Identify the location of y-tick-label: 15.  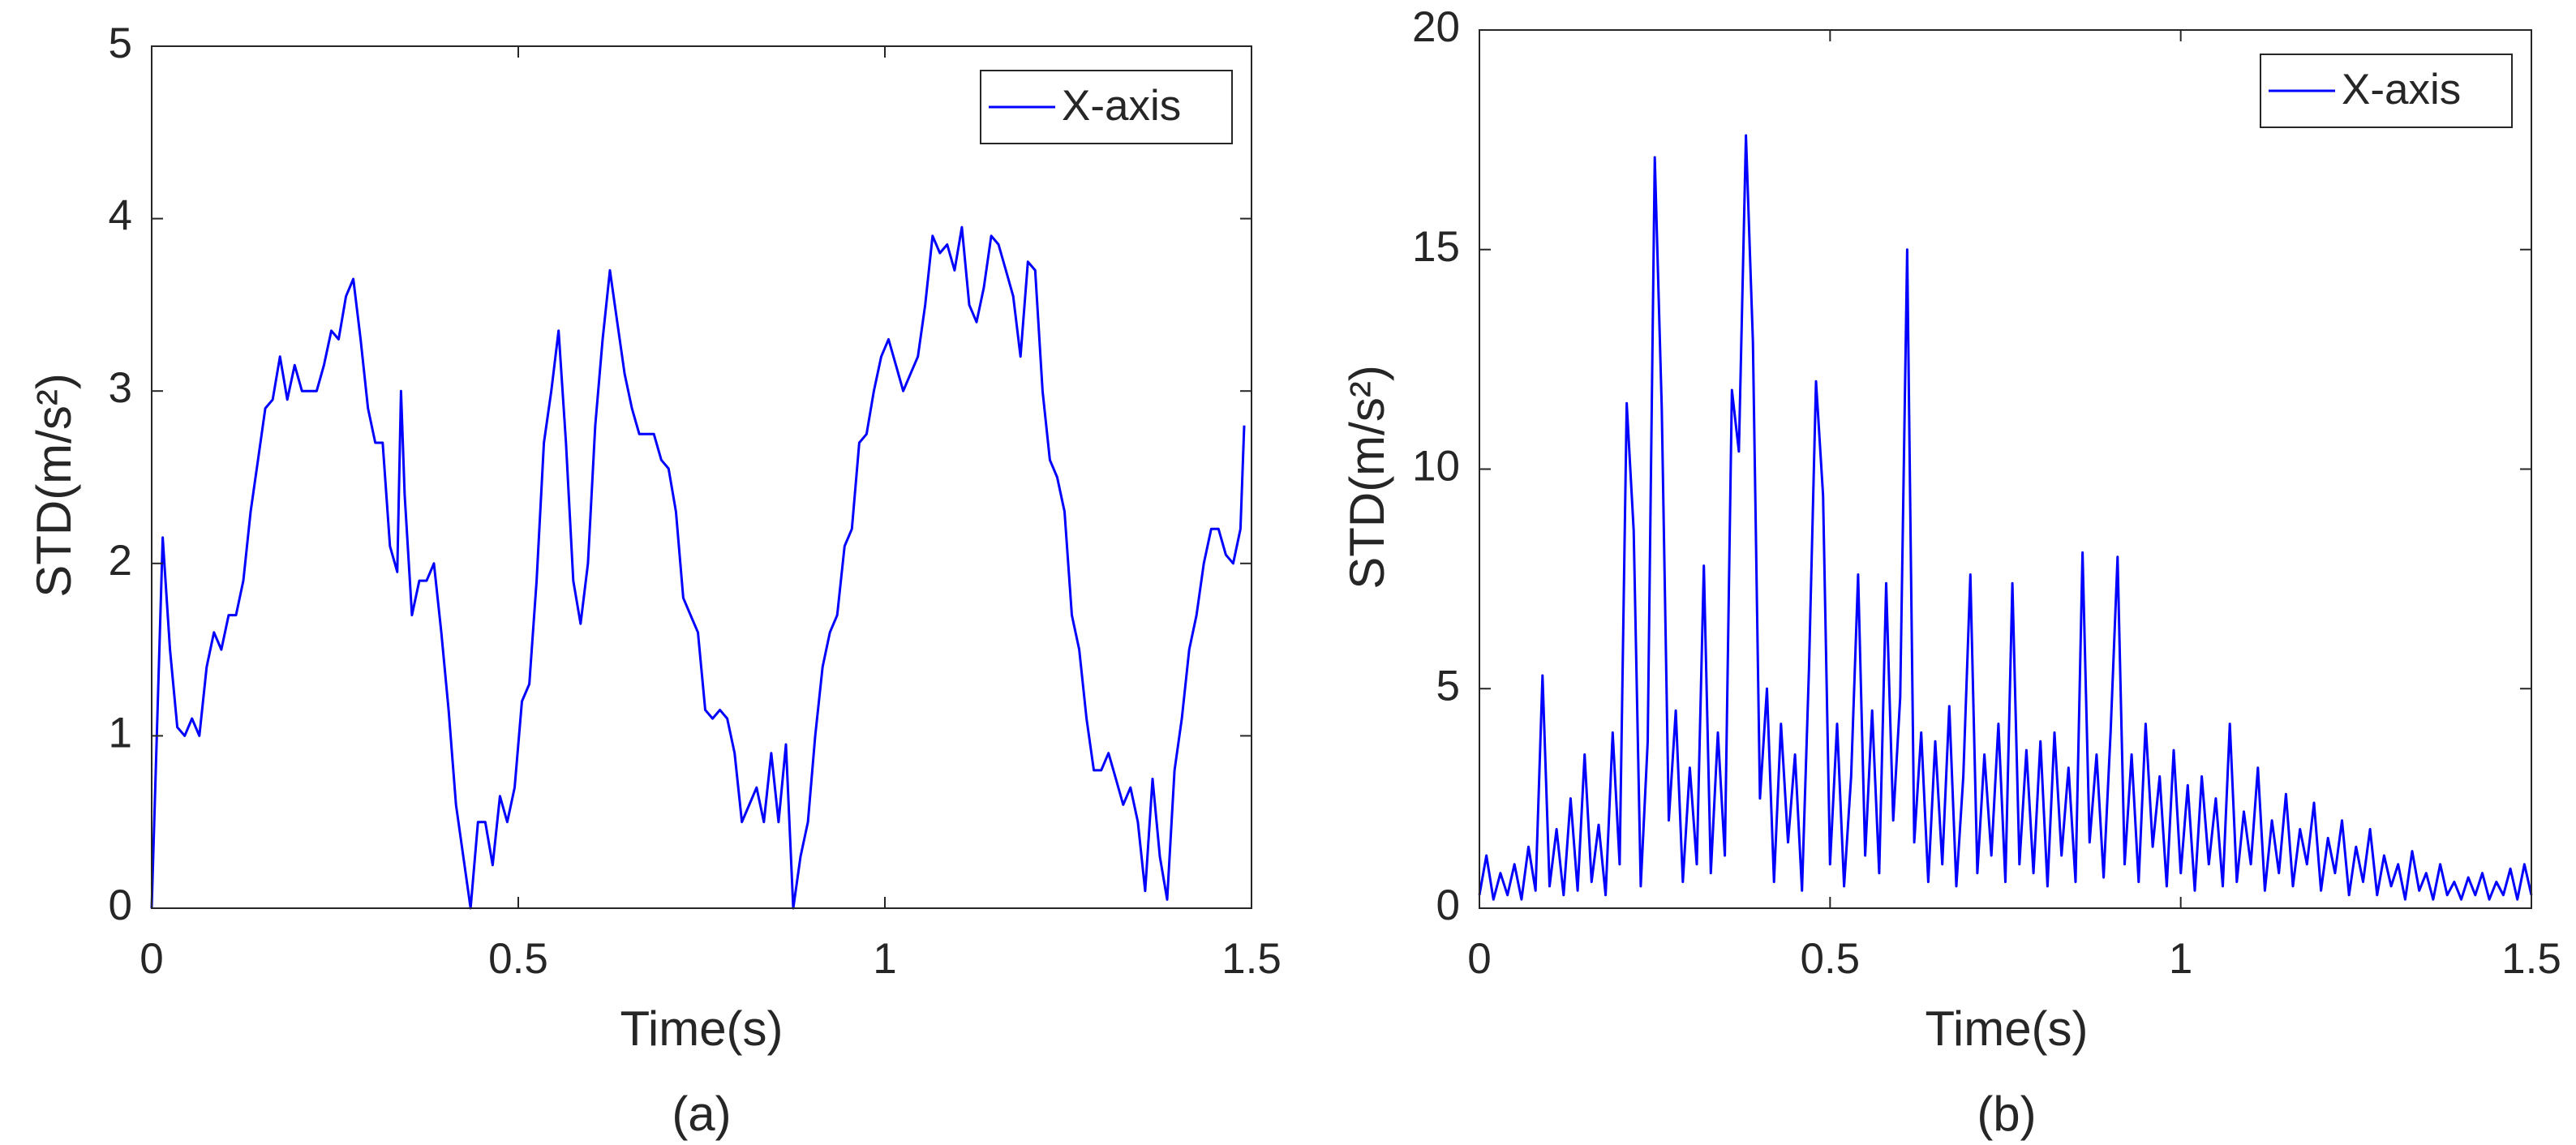
(1436, 247).